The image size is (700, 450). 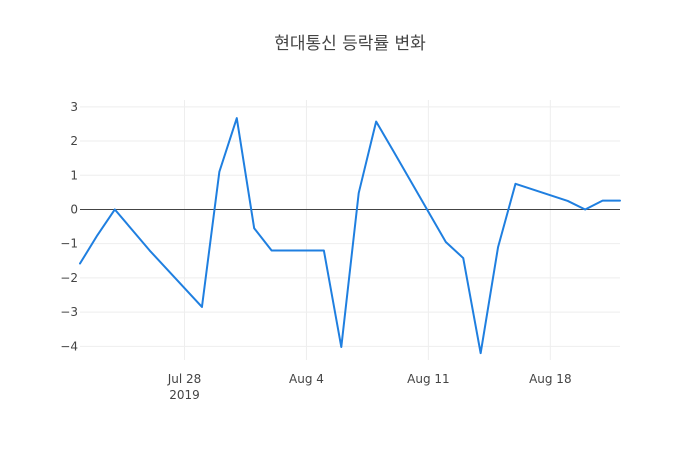 I want to click on y-tick-label: 2, so click(x=74, y=141).